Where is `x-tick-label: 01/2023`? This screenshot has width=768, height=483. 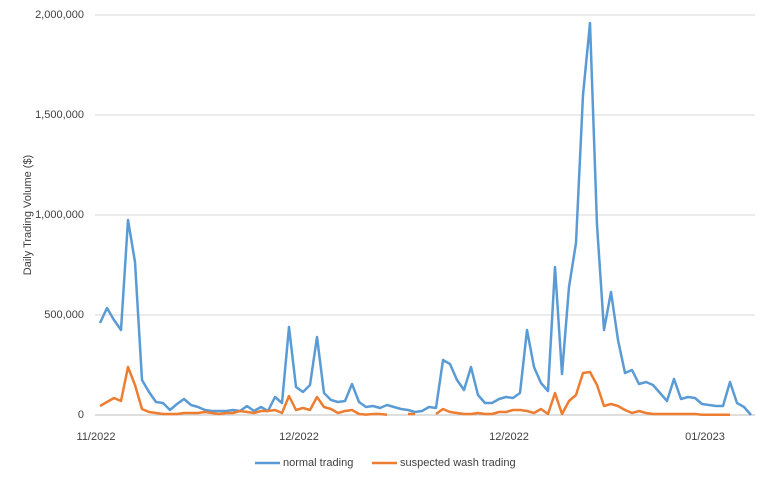
x-tick-label: 01/2023 is located at coordinates (705, 437).